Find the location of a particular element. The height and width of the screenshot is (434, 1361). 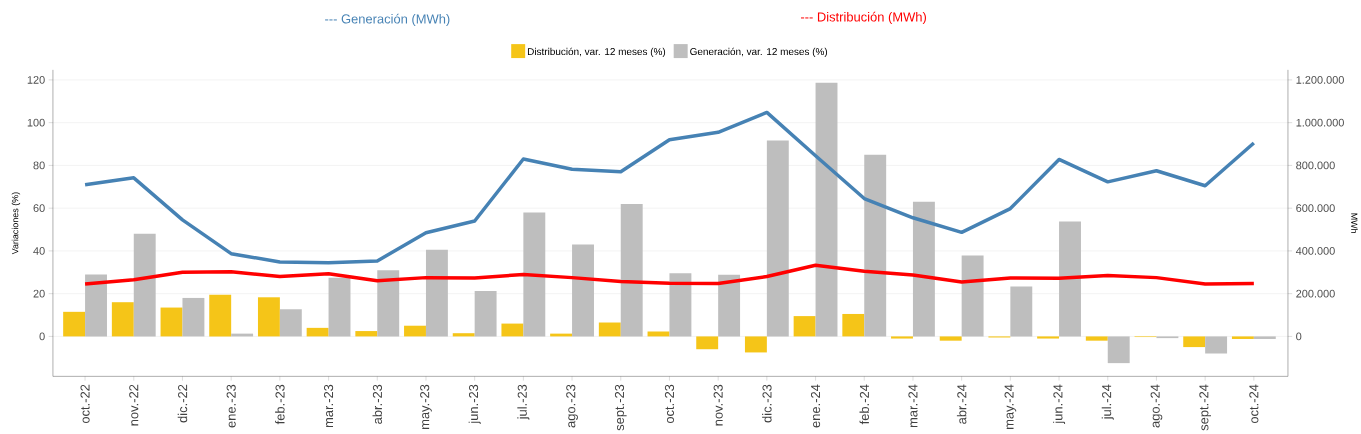

y-tick-label: 20 is located at coordinates (39, 293).